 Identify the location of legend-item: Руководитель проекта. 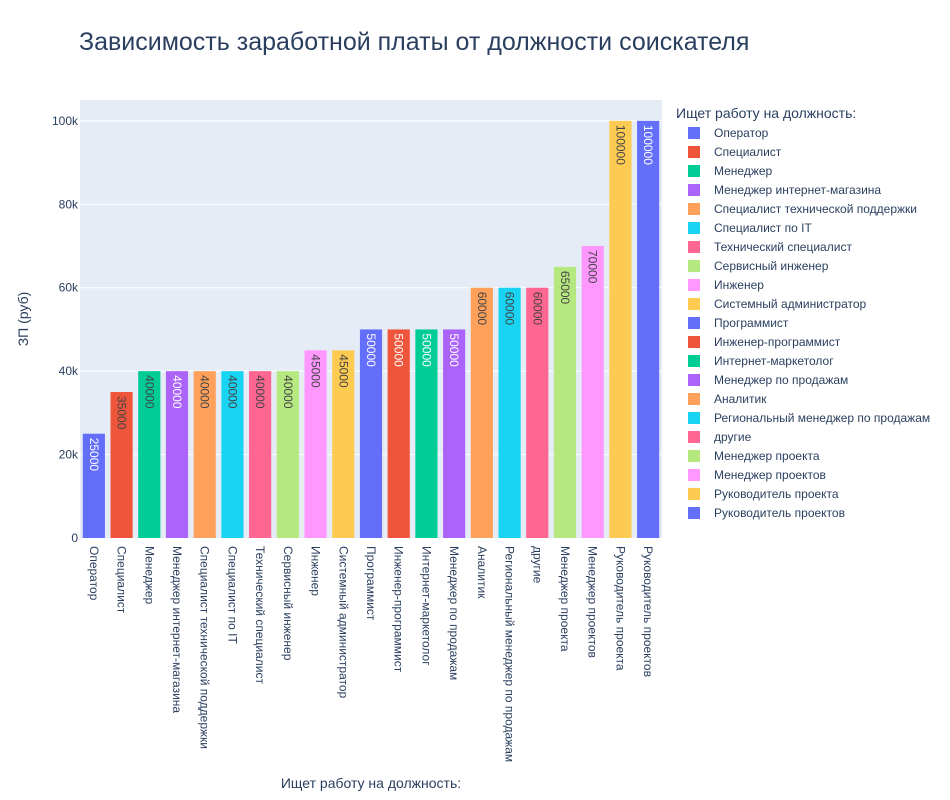
(763, 494).